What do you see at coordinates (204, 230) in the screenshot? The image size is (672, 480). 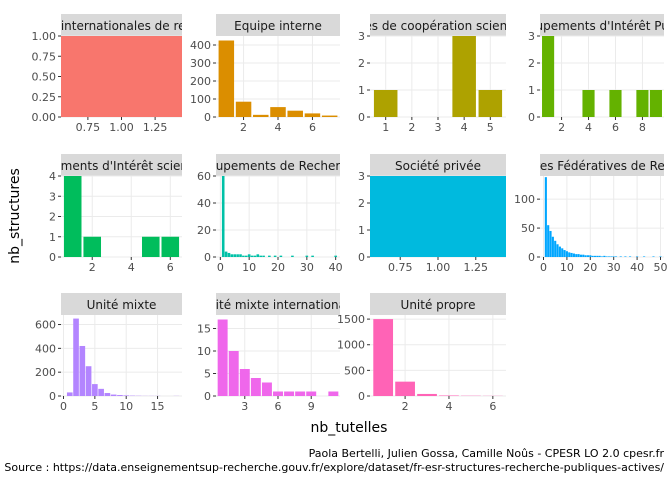 I see `y-tick-label: 20` at bounding box center [204, 230].